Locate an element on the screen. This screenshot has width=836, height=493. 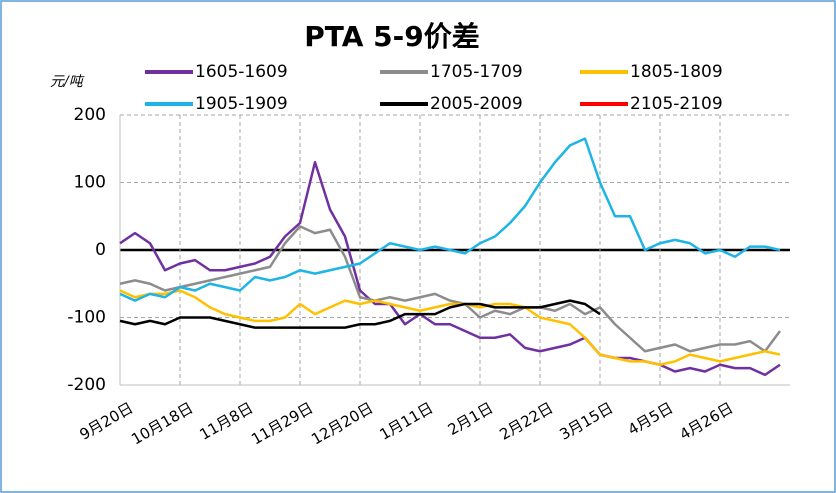
y-tick-label: -200 is located at coordinates (86, 385).